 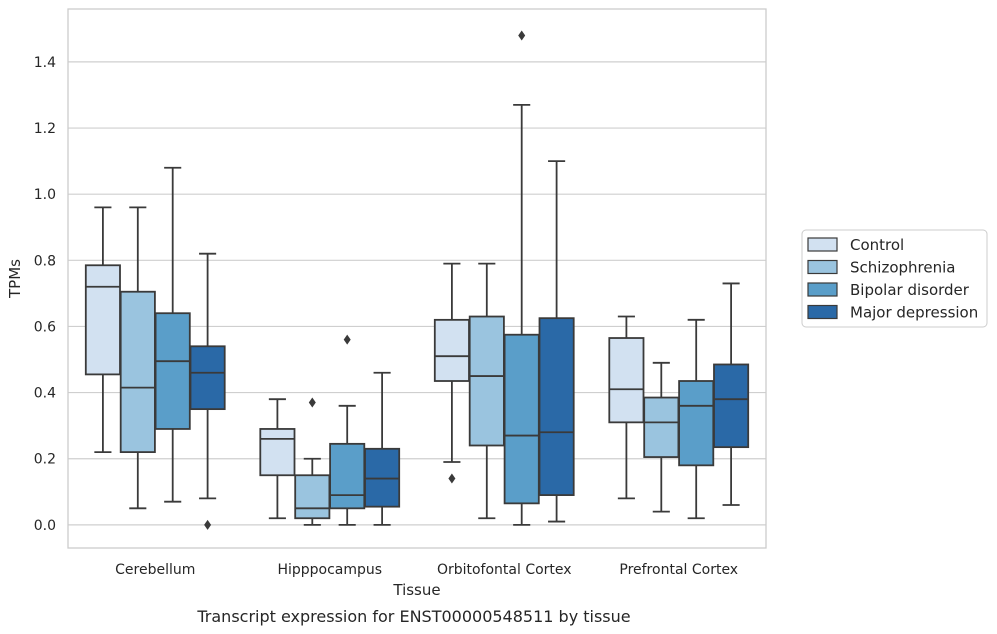 I want to click on y-tick-label: 1.0, so click(x=45, y=195).